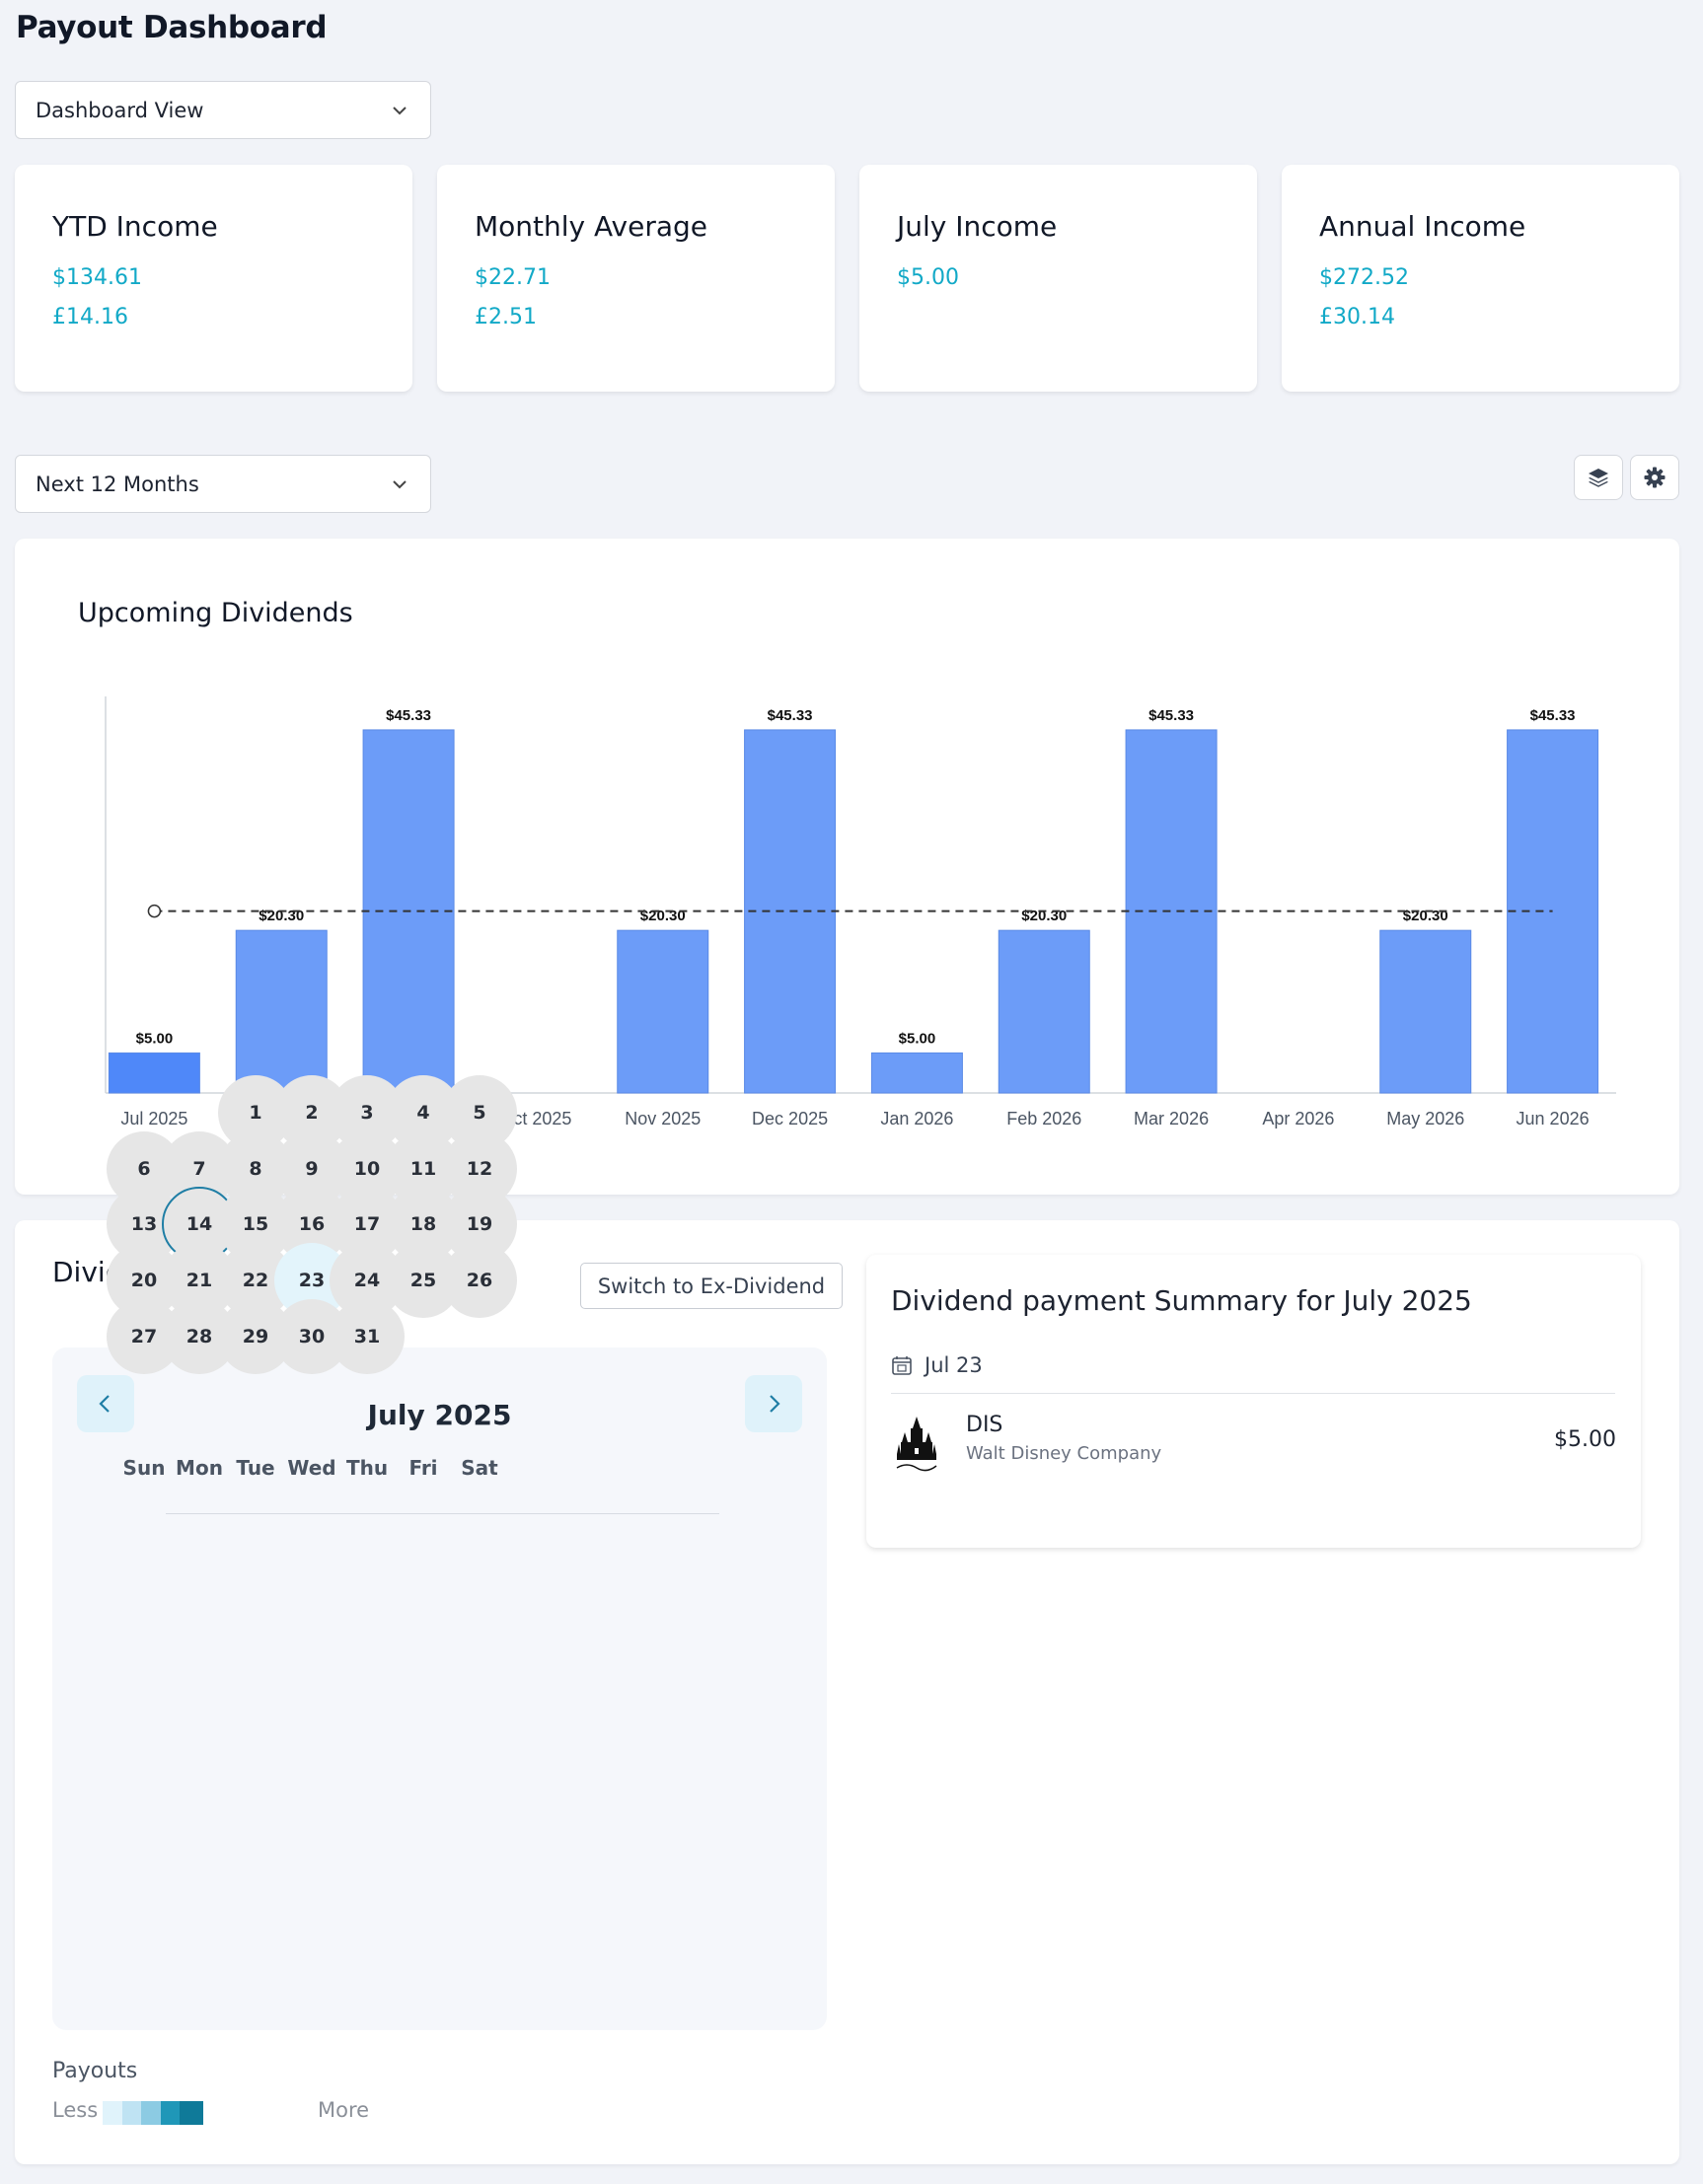  Describe the element at coordinates (90, 317) in the screenshot. I see `stat-value-gbp: £14.16` at that location.